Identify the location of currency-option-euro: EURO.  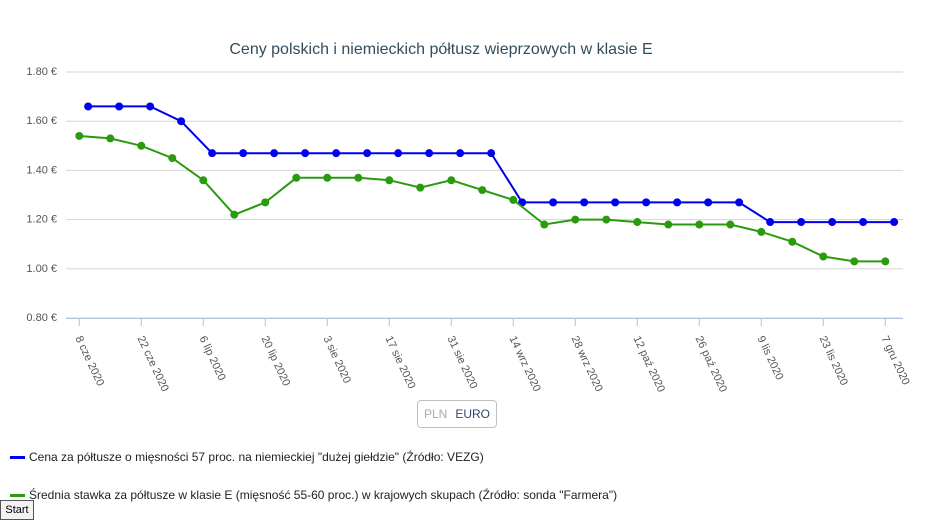
(473, 414).